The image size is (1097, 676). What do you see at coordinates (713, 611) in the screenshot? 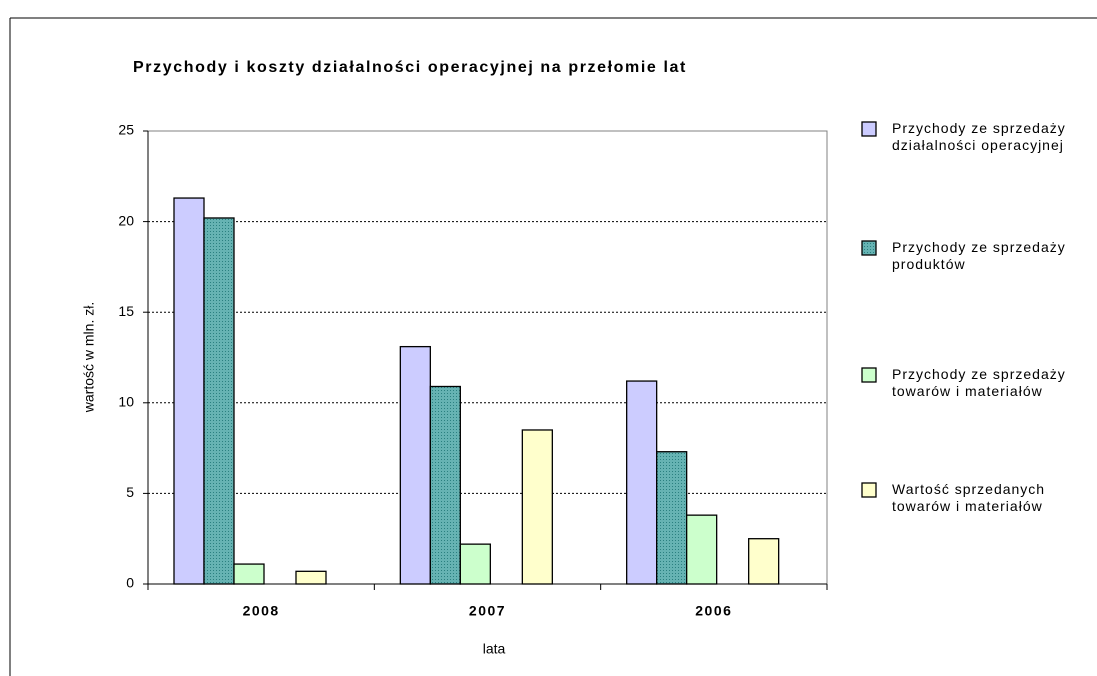
I see `x-tick-label: 2006` at bounding box center [713, 611].